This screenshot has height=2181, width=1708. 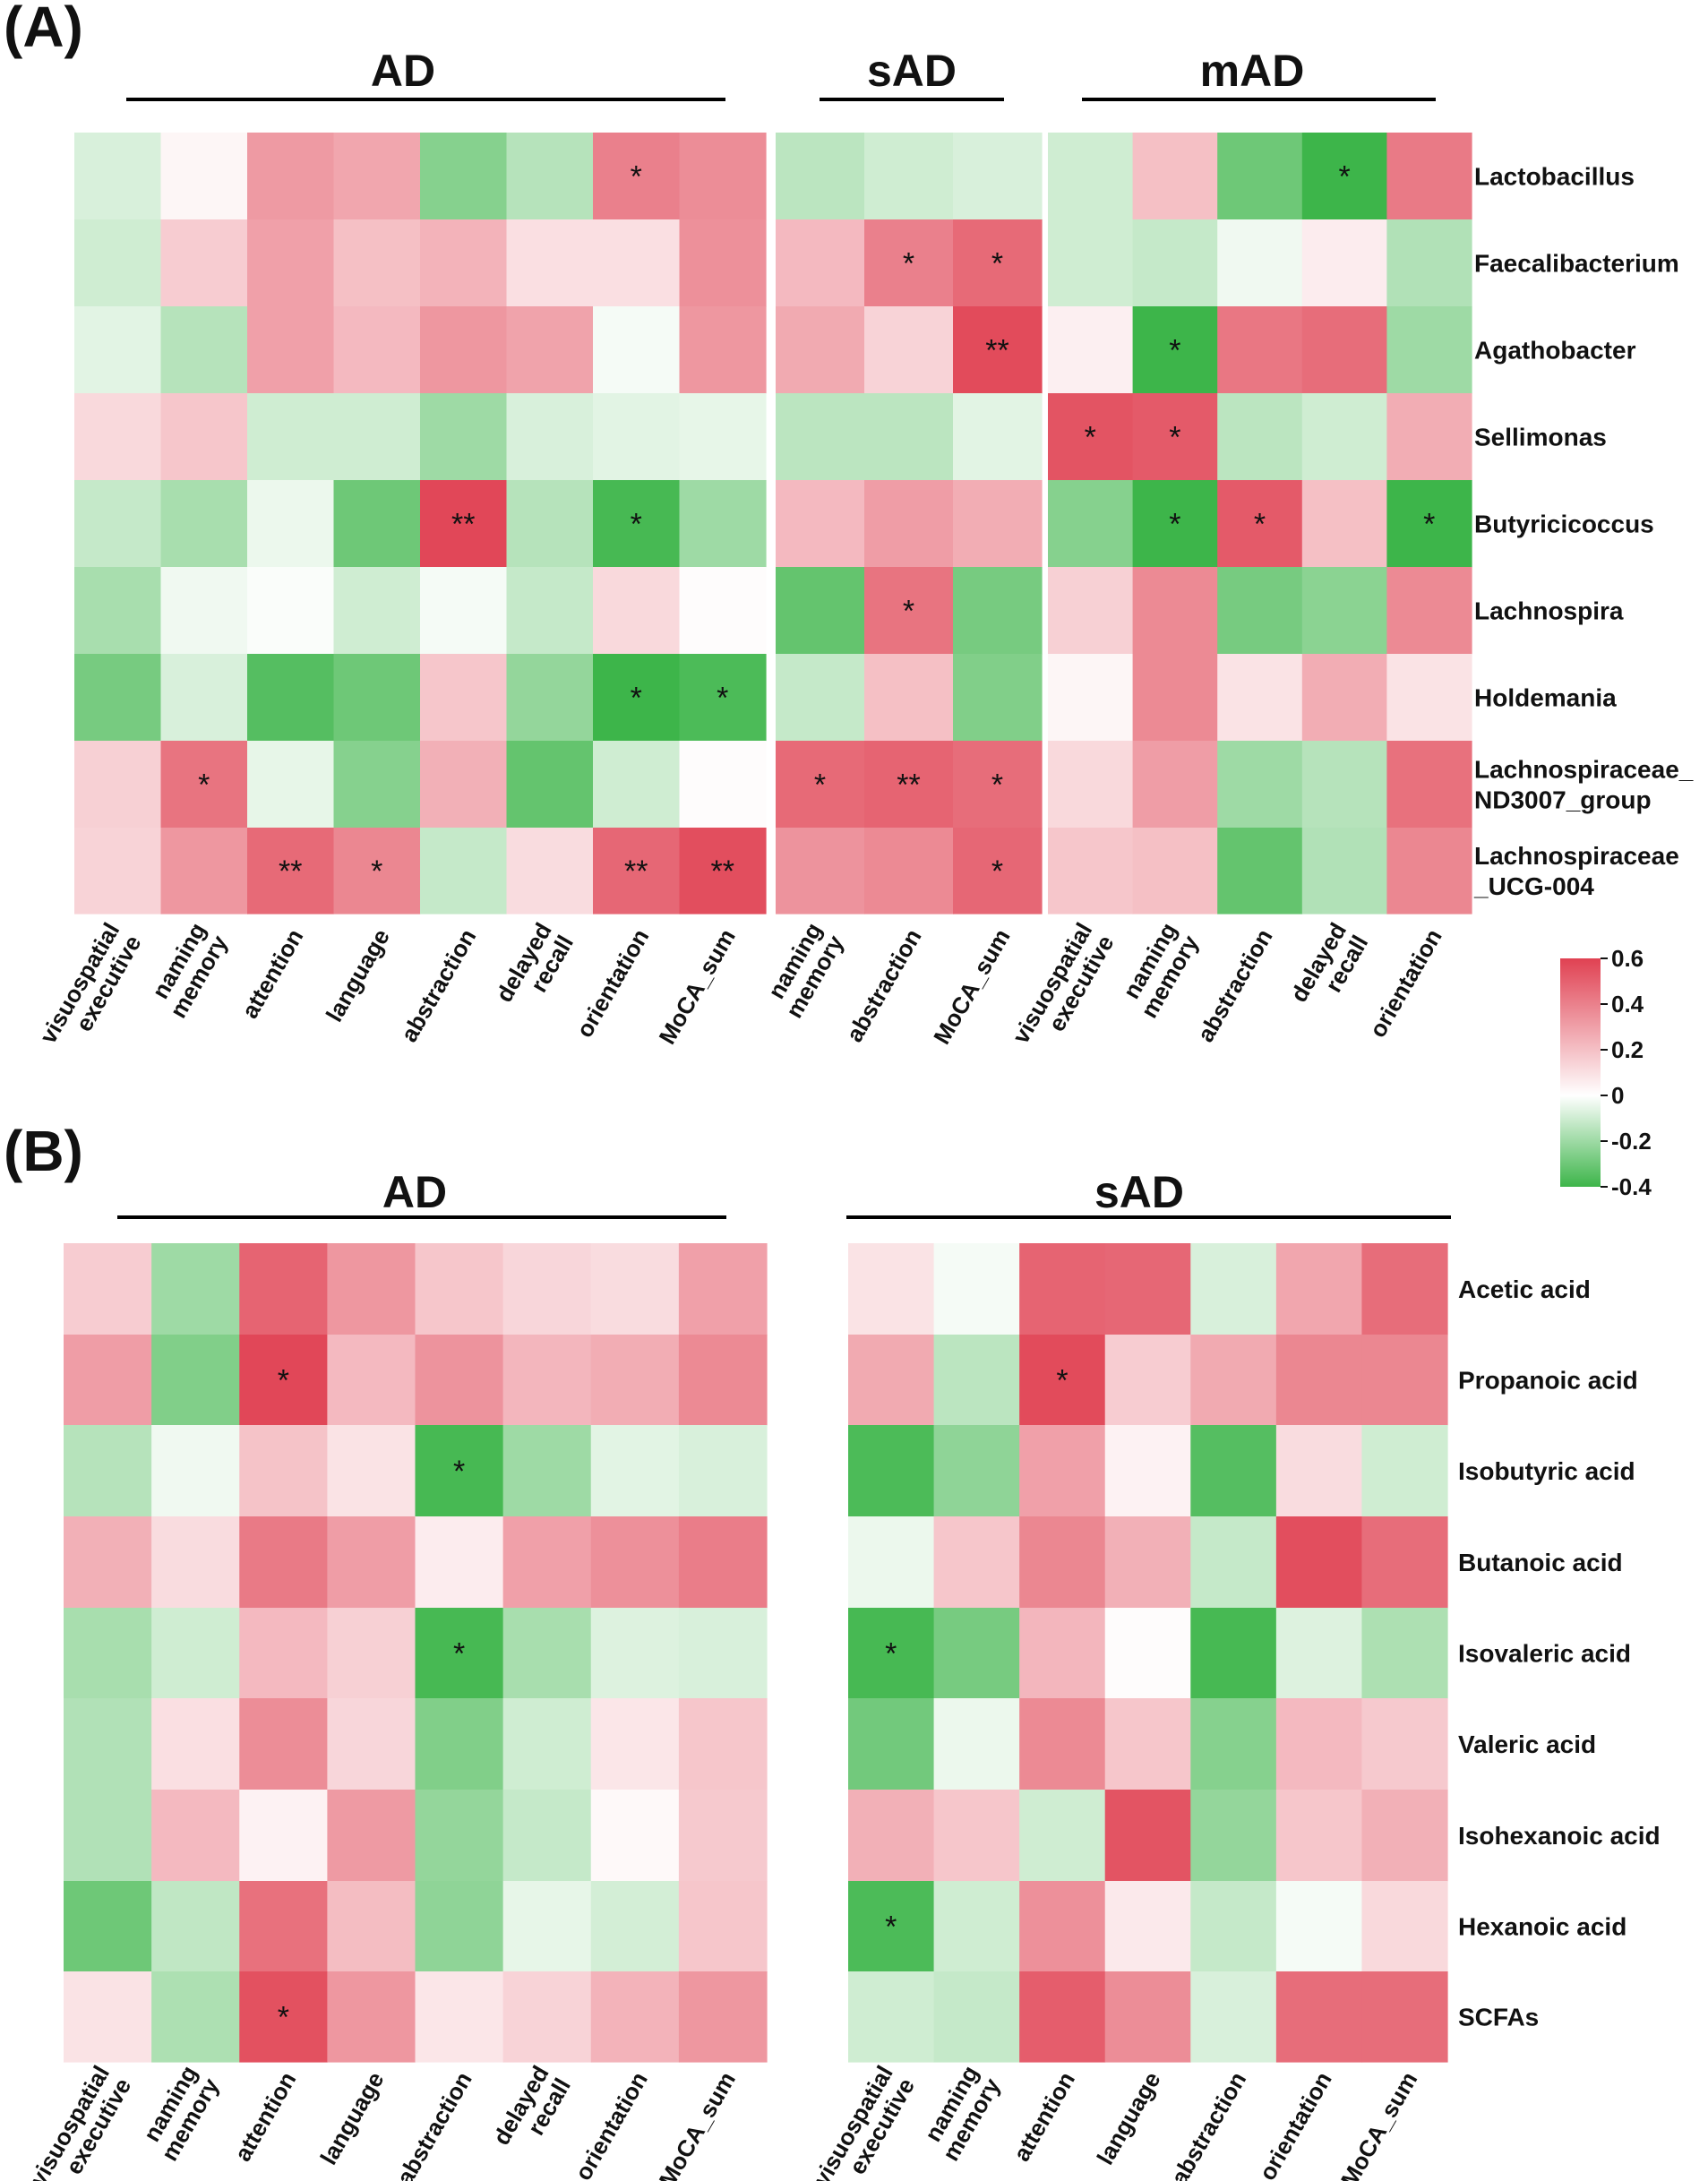 I want to click on column-label-line: language, so click(x=1129, y=2118).